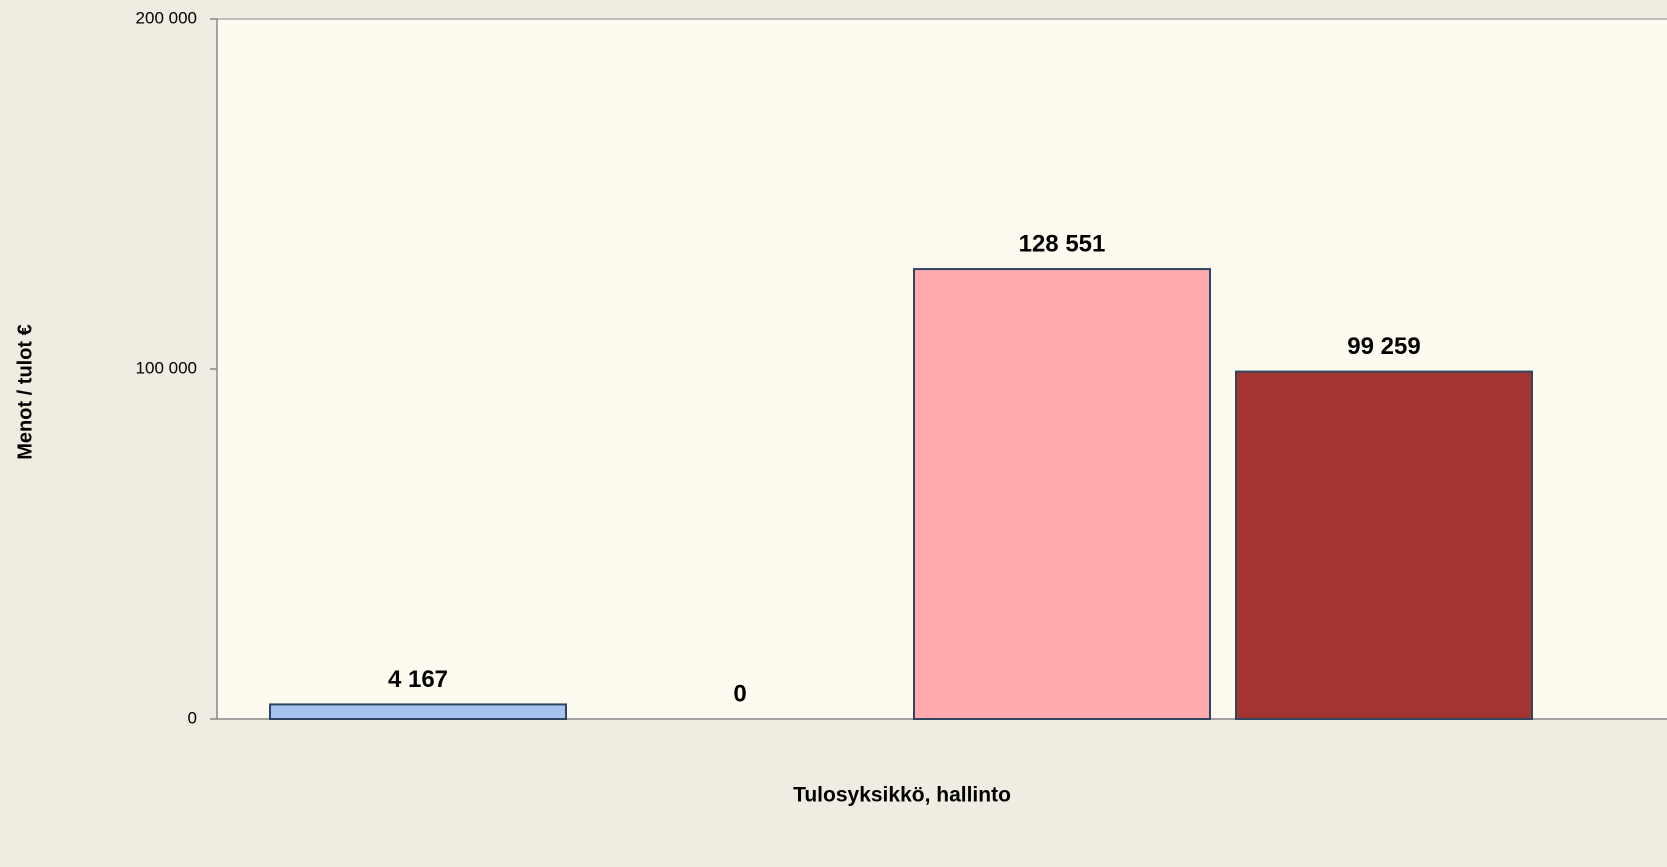  I want to click on value-label: 4 167, so click(418, 679).